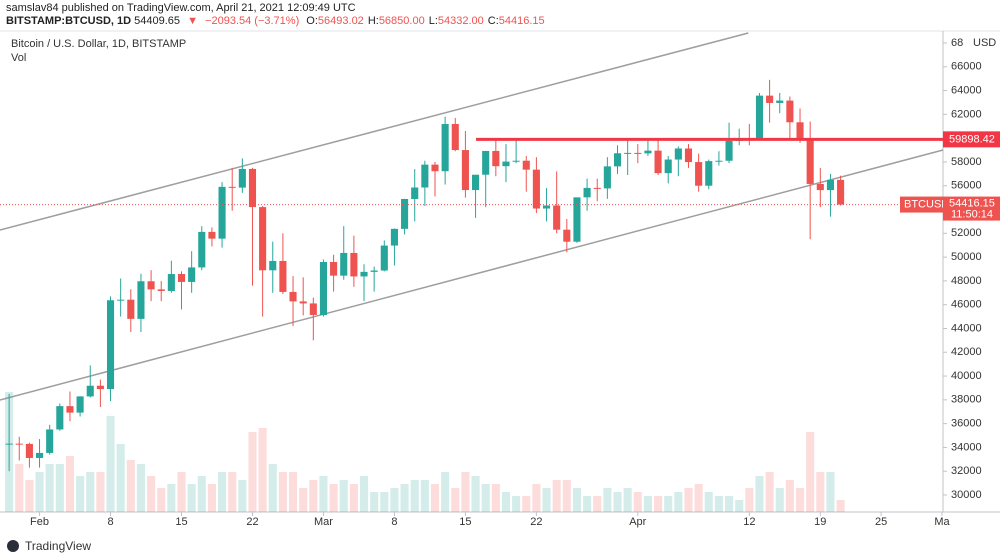 The height and width of the screenshot is (559, 1000). What do you see at coordinates (966, 186) in the screenshot?
I see `y-tick-label: 56000` at bounding box center [966, 186].